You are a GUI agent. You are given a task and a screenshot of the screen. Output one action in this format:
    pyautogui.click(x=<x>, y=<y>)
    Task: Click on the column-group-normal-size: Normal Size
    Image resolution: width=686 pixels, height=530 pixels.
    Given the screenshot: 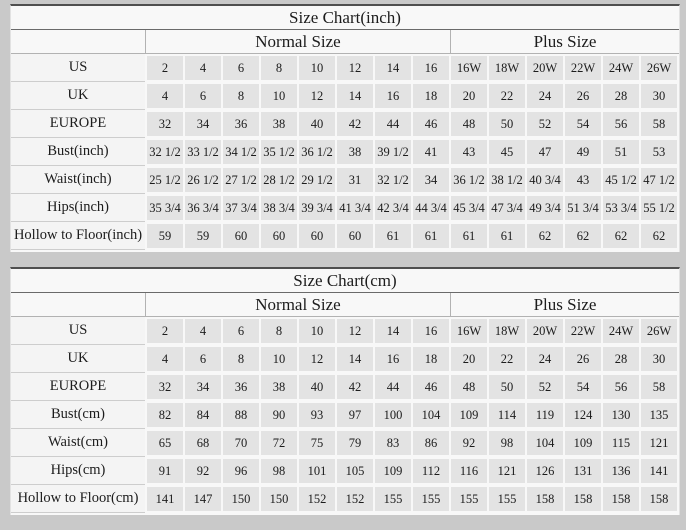 What is the action you would take?
    pyautogui.click(x=297, y=304)
    